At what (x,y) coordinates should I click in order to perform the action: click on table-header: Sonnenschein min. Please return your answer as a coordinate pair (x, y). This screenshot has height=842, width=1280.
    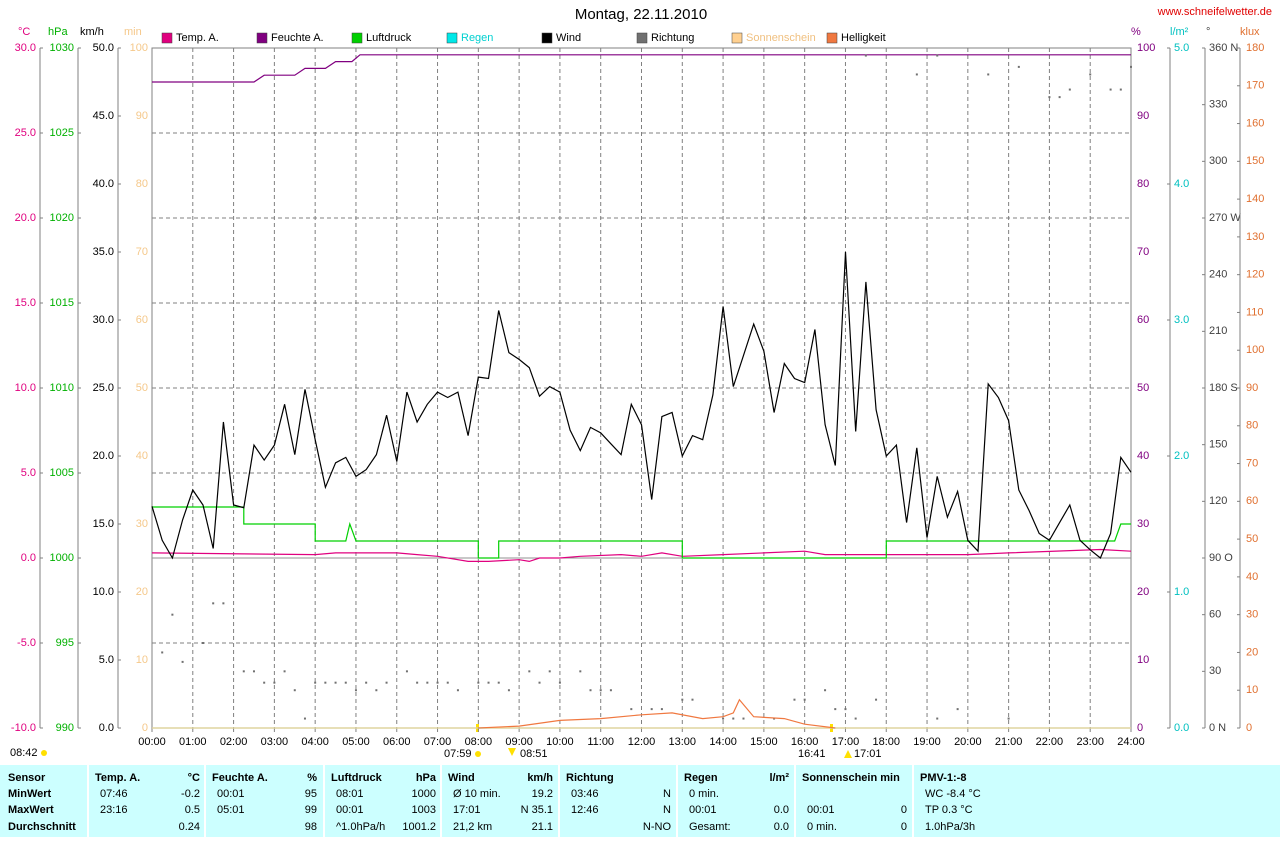
    Looking at the image, I should click on (851, 778).